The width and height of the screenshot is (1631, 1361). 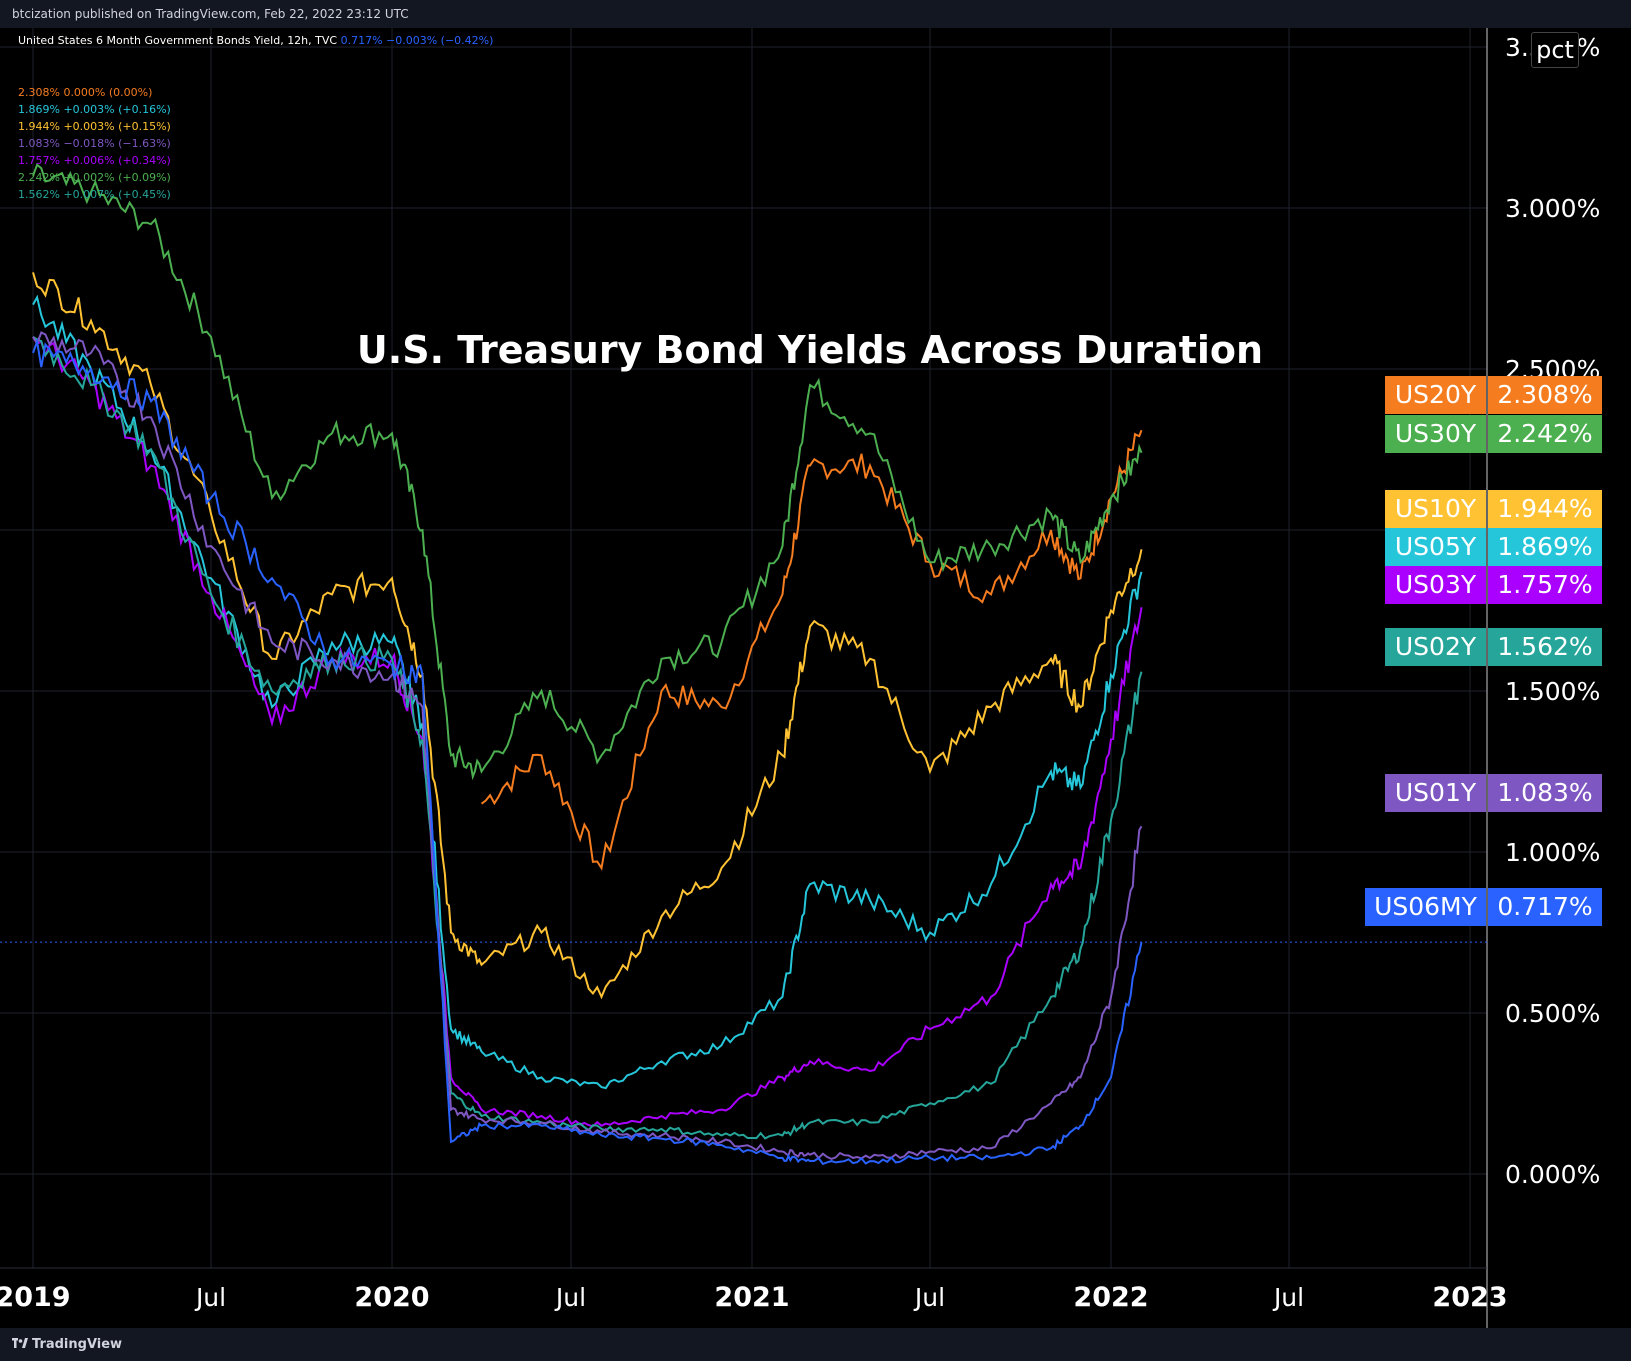 What do you see at coordinates (1552, 852) in the screenshot?
I see `y-tick-label: 1.000%` at bounding box center [1552, 852].